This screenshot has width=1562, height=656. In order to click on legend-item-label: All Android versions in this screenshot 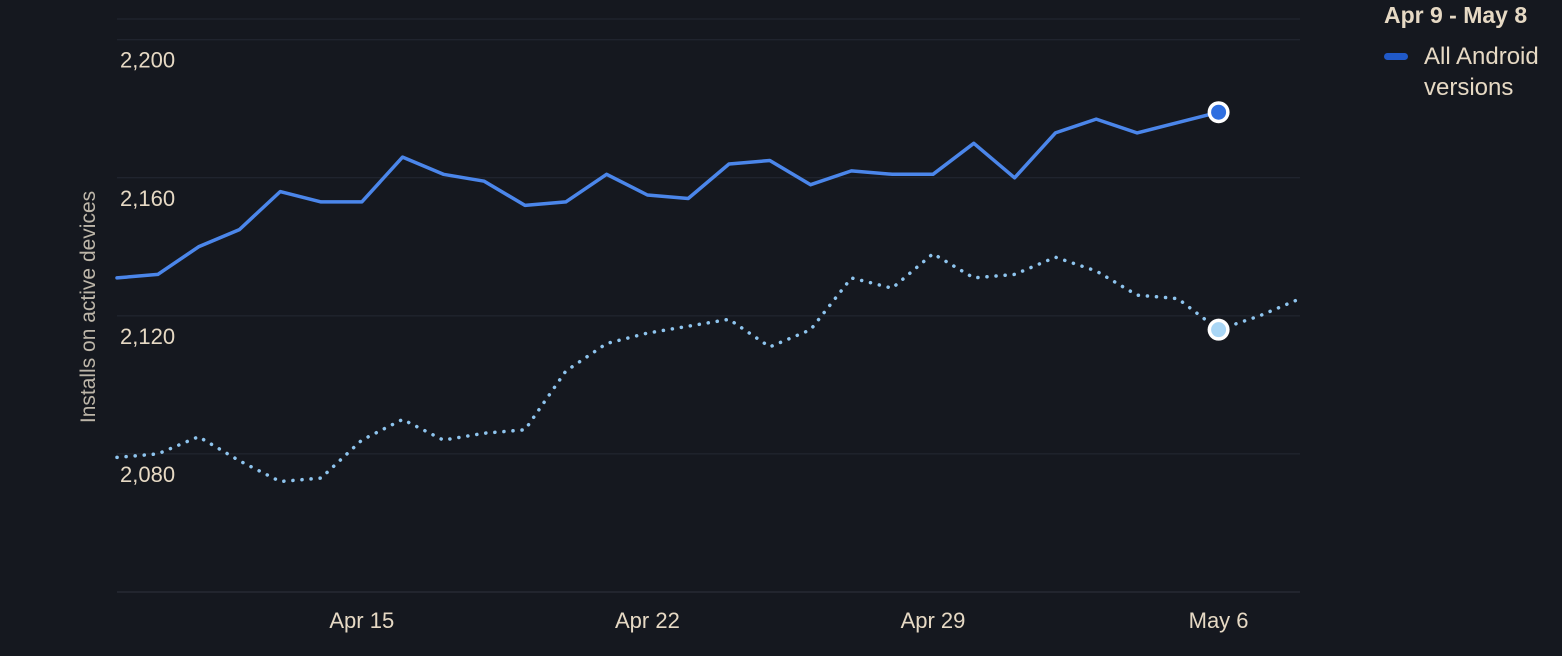, I will do `click(1481, 72)`.